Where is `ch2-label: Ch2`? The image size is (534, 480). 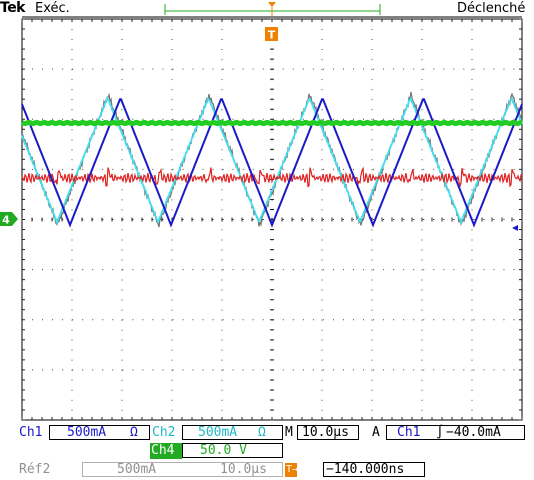 ch2-label: Ch2 is located at coordinates (164, 432).